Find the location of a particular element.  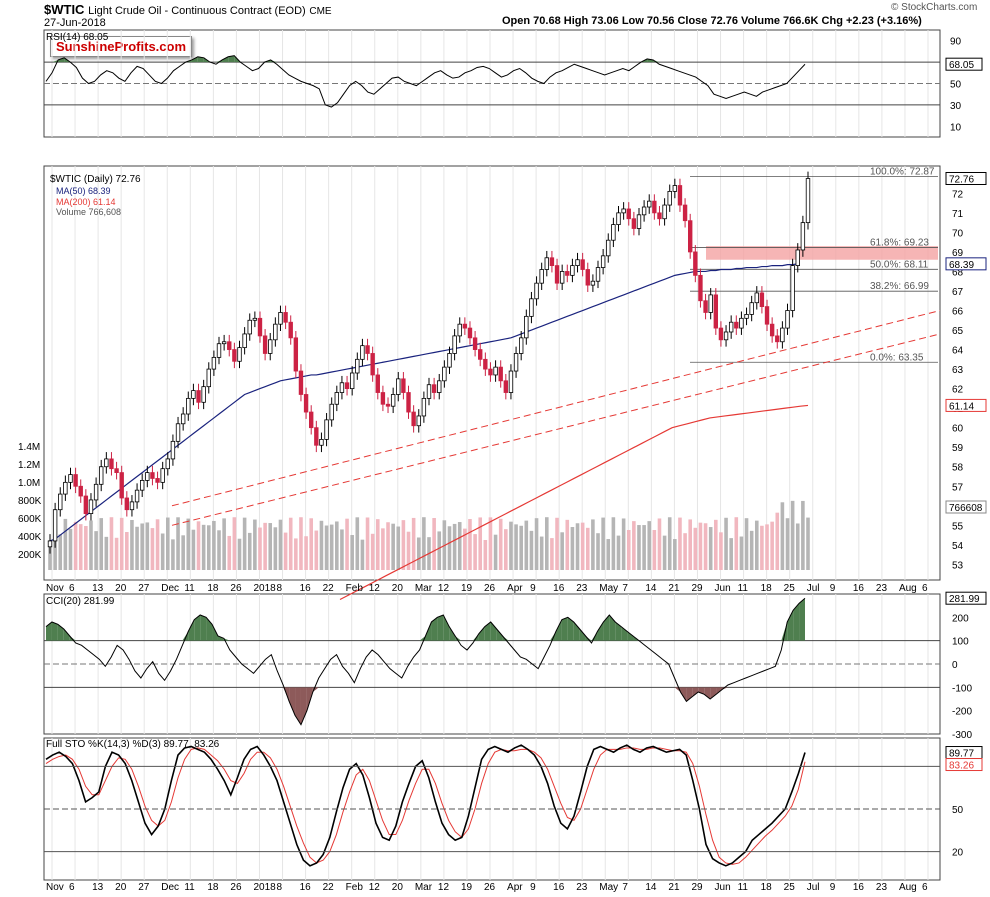

last-close-value-box is located at coordinates (966, 178).